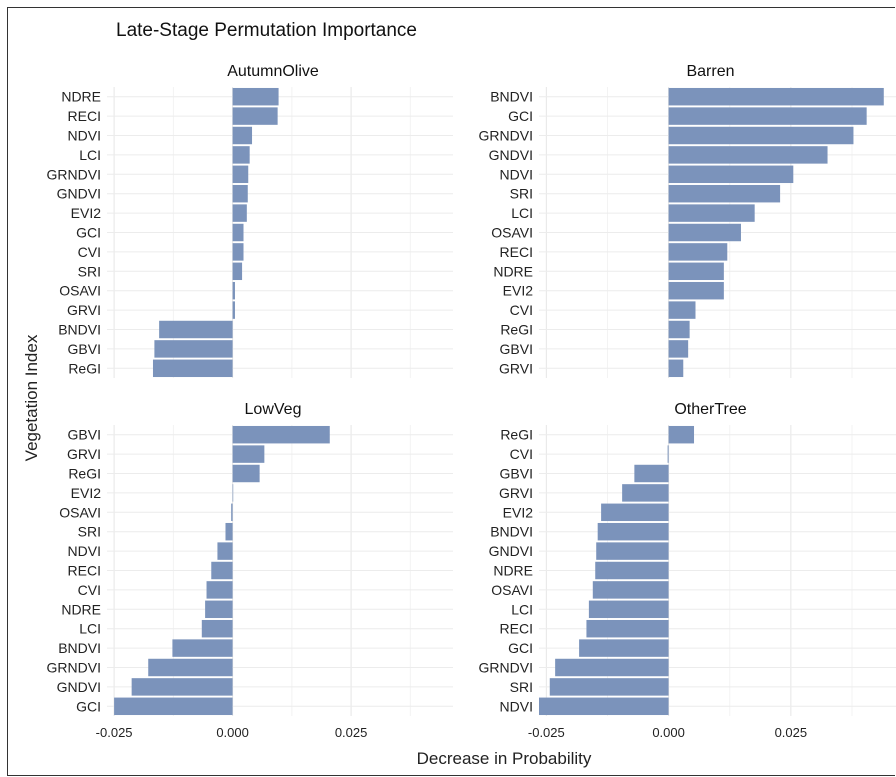 The image size is (896, 777). I want to click on panel-title: LowVeg, so click(273, 409).